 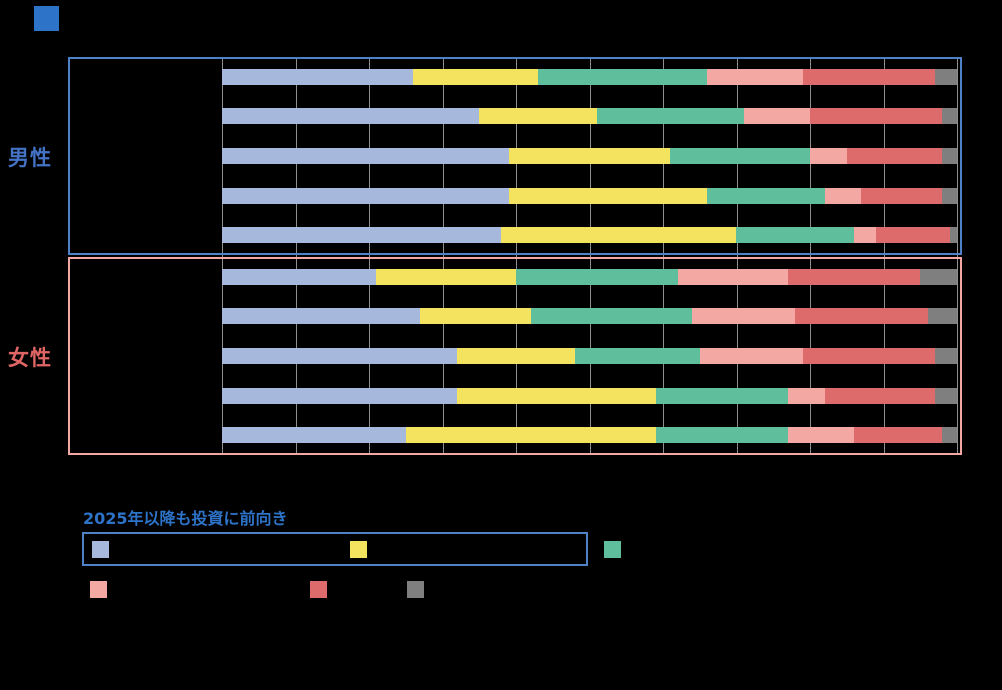 I want to click on legend-swatch-red-icon, so click(x=318, y=589).